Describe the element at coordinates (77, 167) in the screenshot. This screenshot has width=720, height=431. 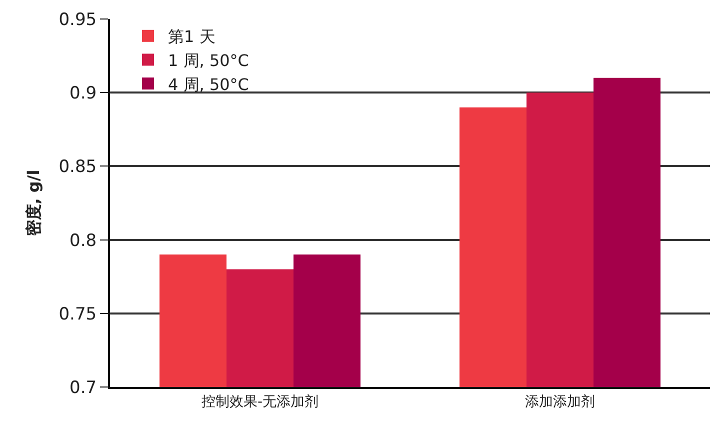
I see `y-tick-label: 0.85` at that location.